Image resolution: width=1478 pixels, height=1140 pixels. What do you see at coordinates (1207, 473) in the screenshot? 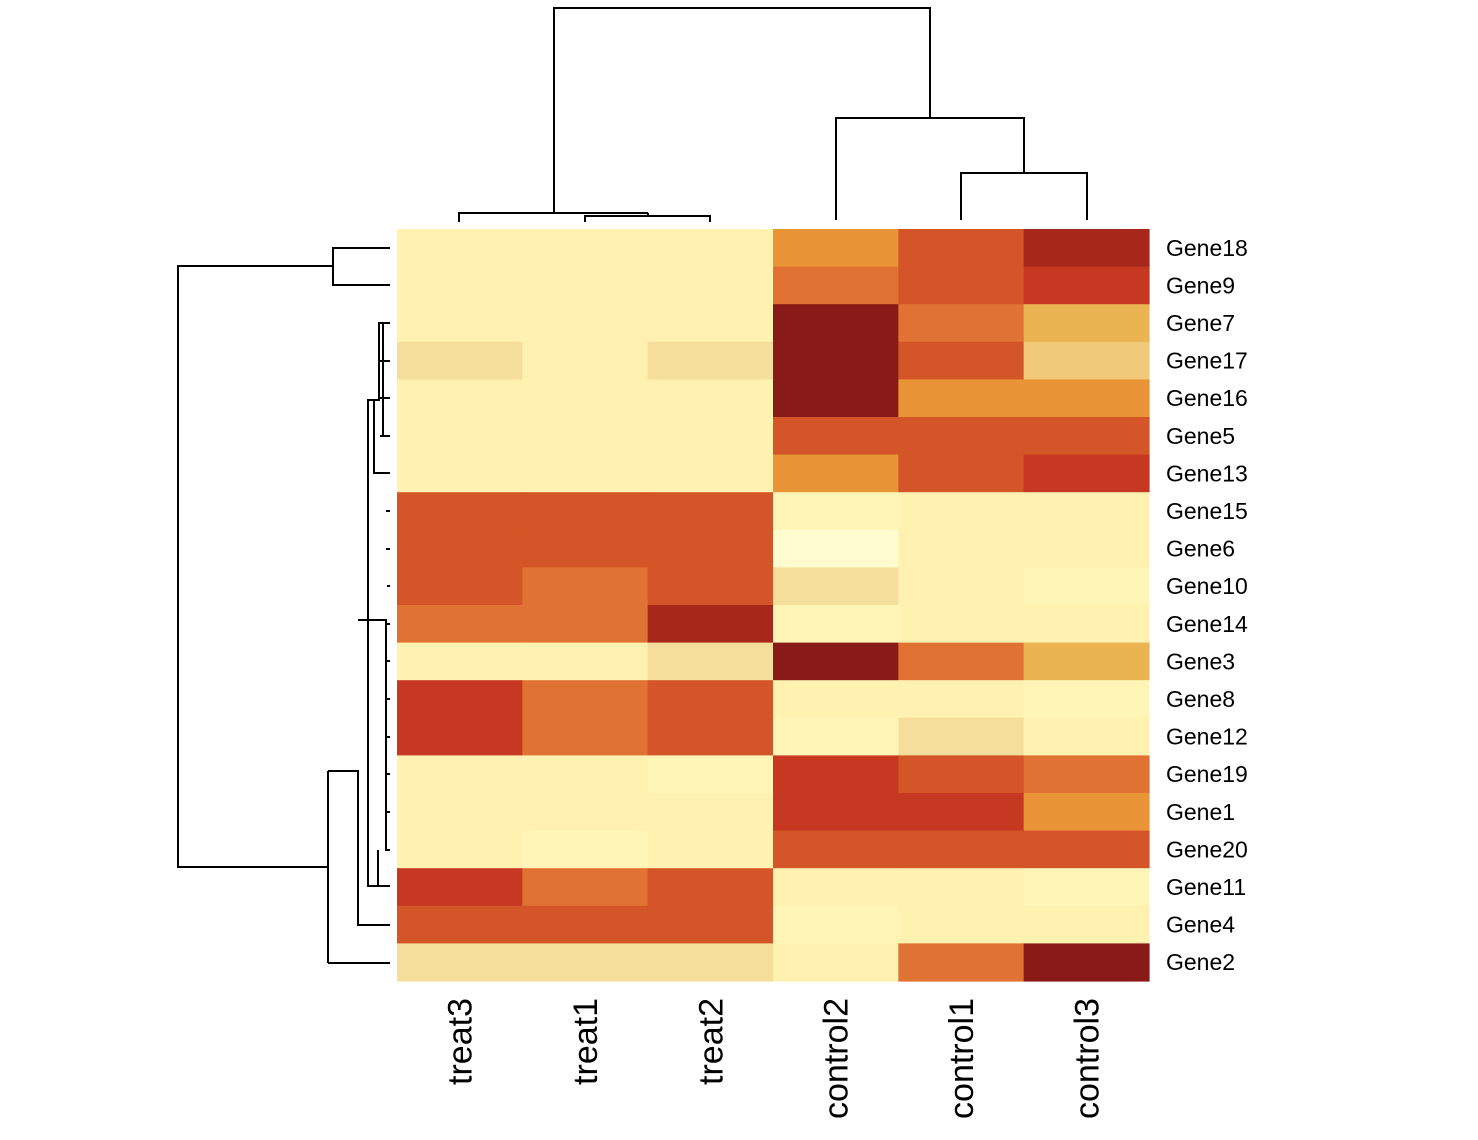
I see `row-label: Gene13` at bounding box center [1207, 473].